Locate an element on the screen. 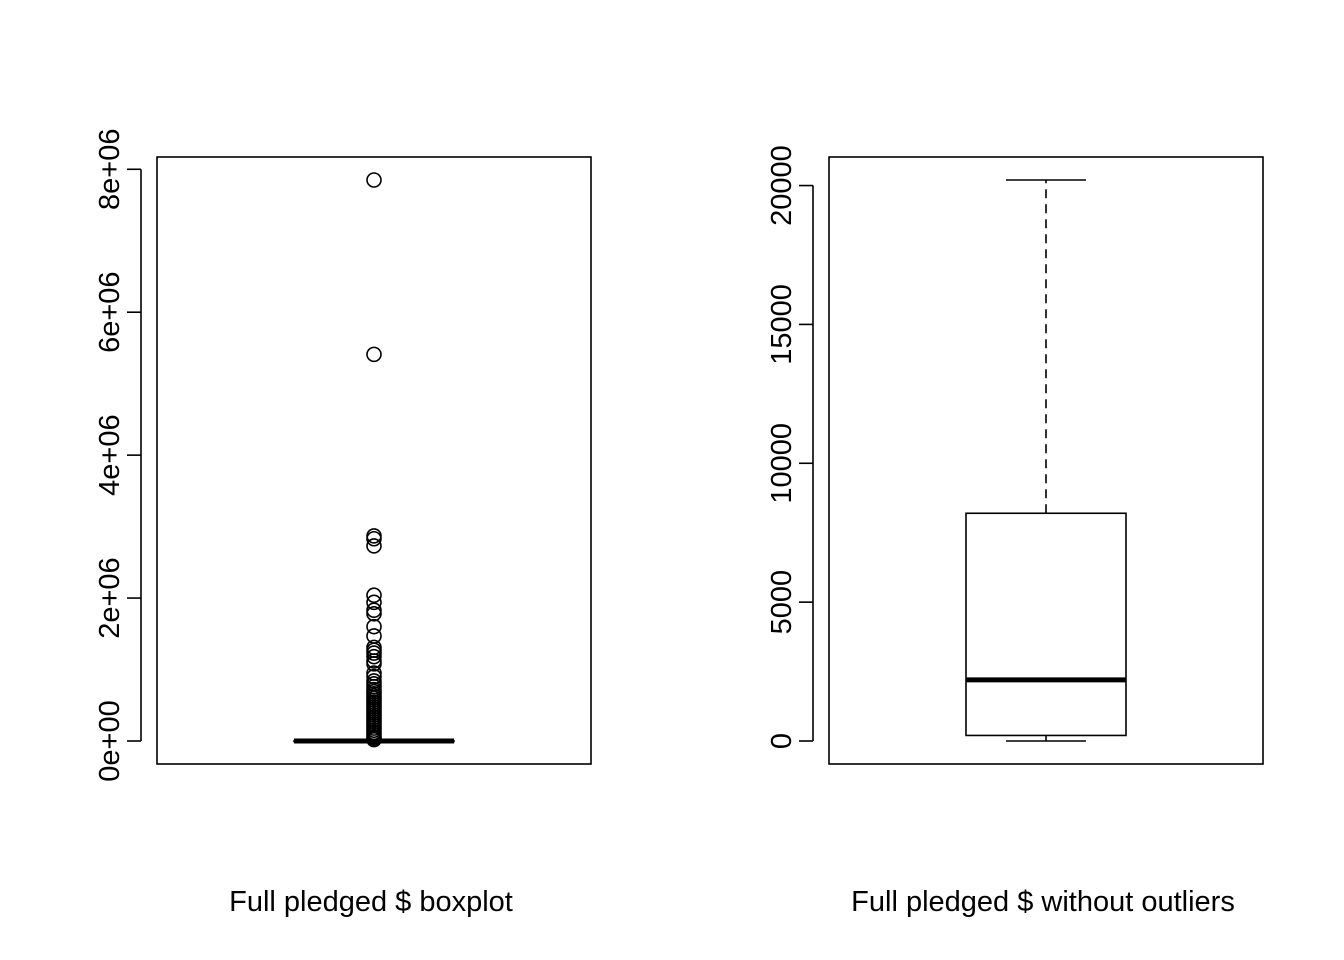 The image size is (1344, 960). y-tick-label: 0e+00 is located at coordinates (110, 740).